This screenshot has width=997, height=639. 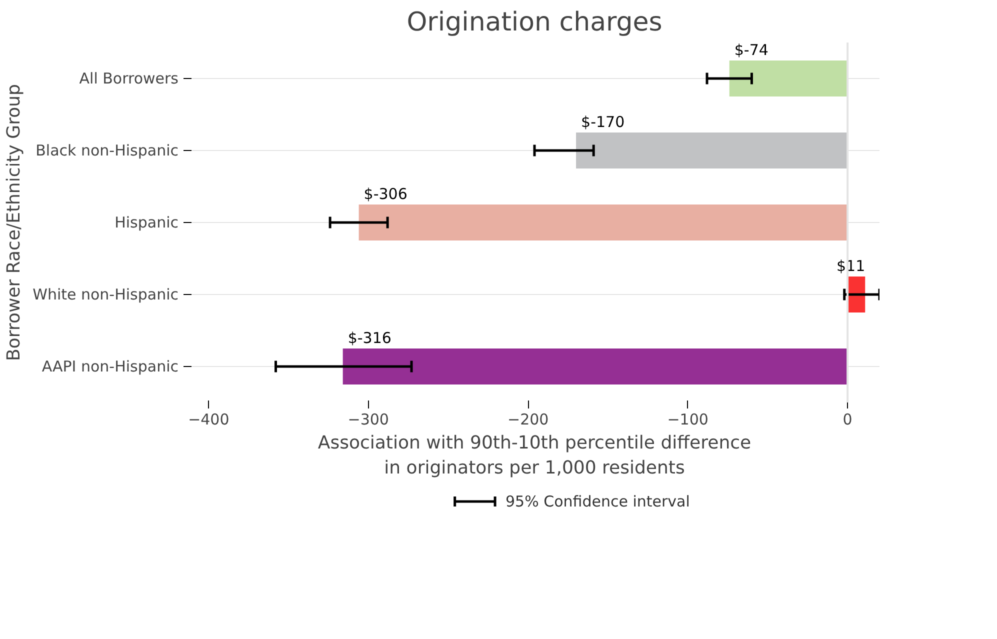 I want to click on x-tick-label: −200, so click(x=528, y=419).